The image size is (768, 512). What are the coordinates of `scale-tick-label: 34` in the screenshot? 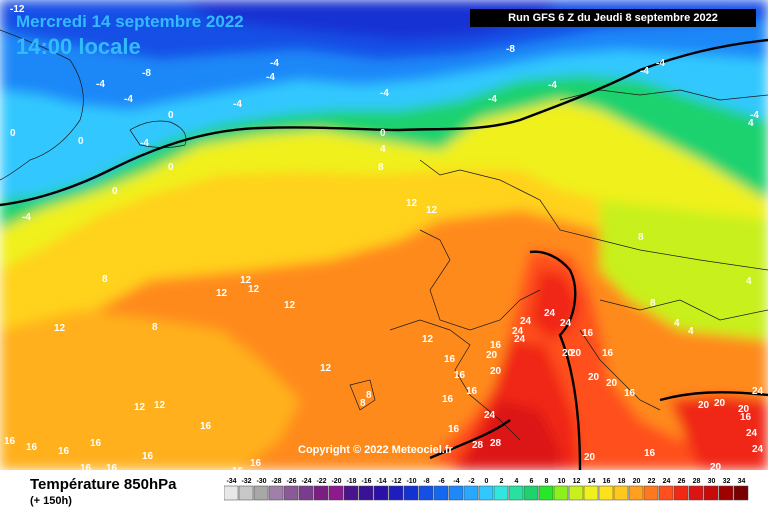 It's located at (742, 481).